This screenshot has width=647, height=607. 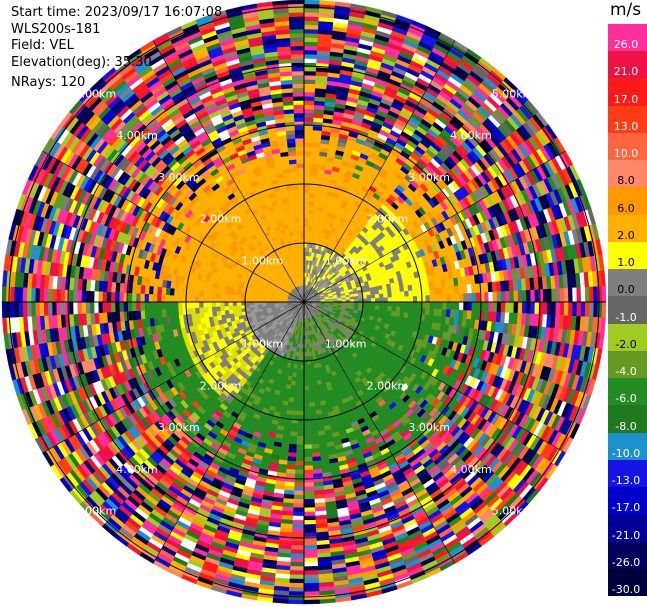 I want to click on colorbar-tick-label: -2.0, so click(x=626, y=344).